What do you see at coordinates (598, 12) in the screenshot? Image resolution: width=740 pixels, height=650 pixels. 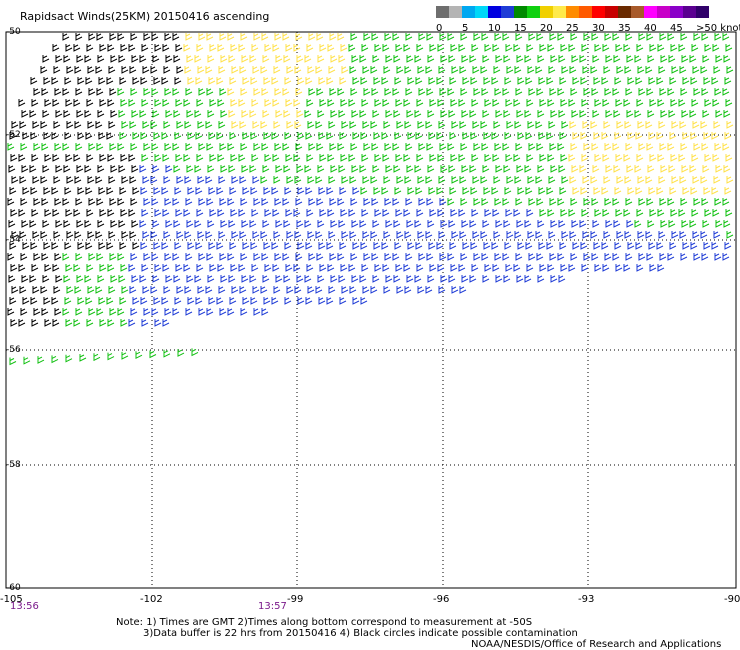 I see `legend-swatch` at bounding box center [598, 12].